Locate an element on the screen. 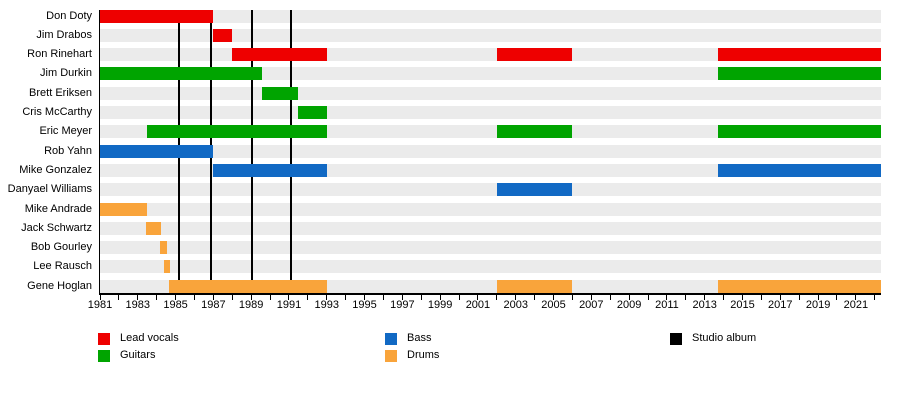 The height and width of the screenshot is (400, 900). legend-swatch-lead-vocals is located at coordinates (104, 339).